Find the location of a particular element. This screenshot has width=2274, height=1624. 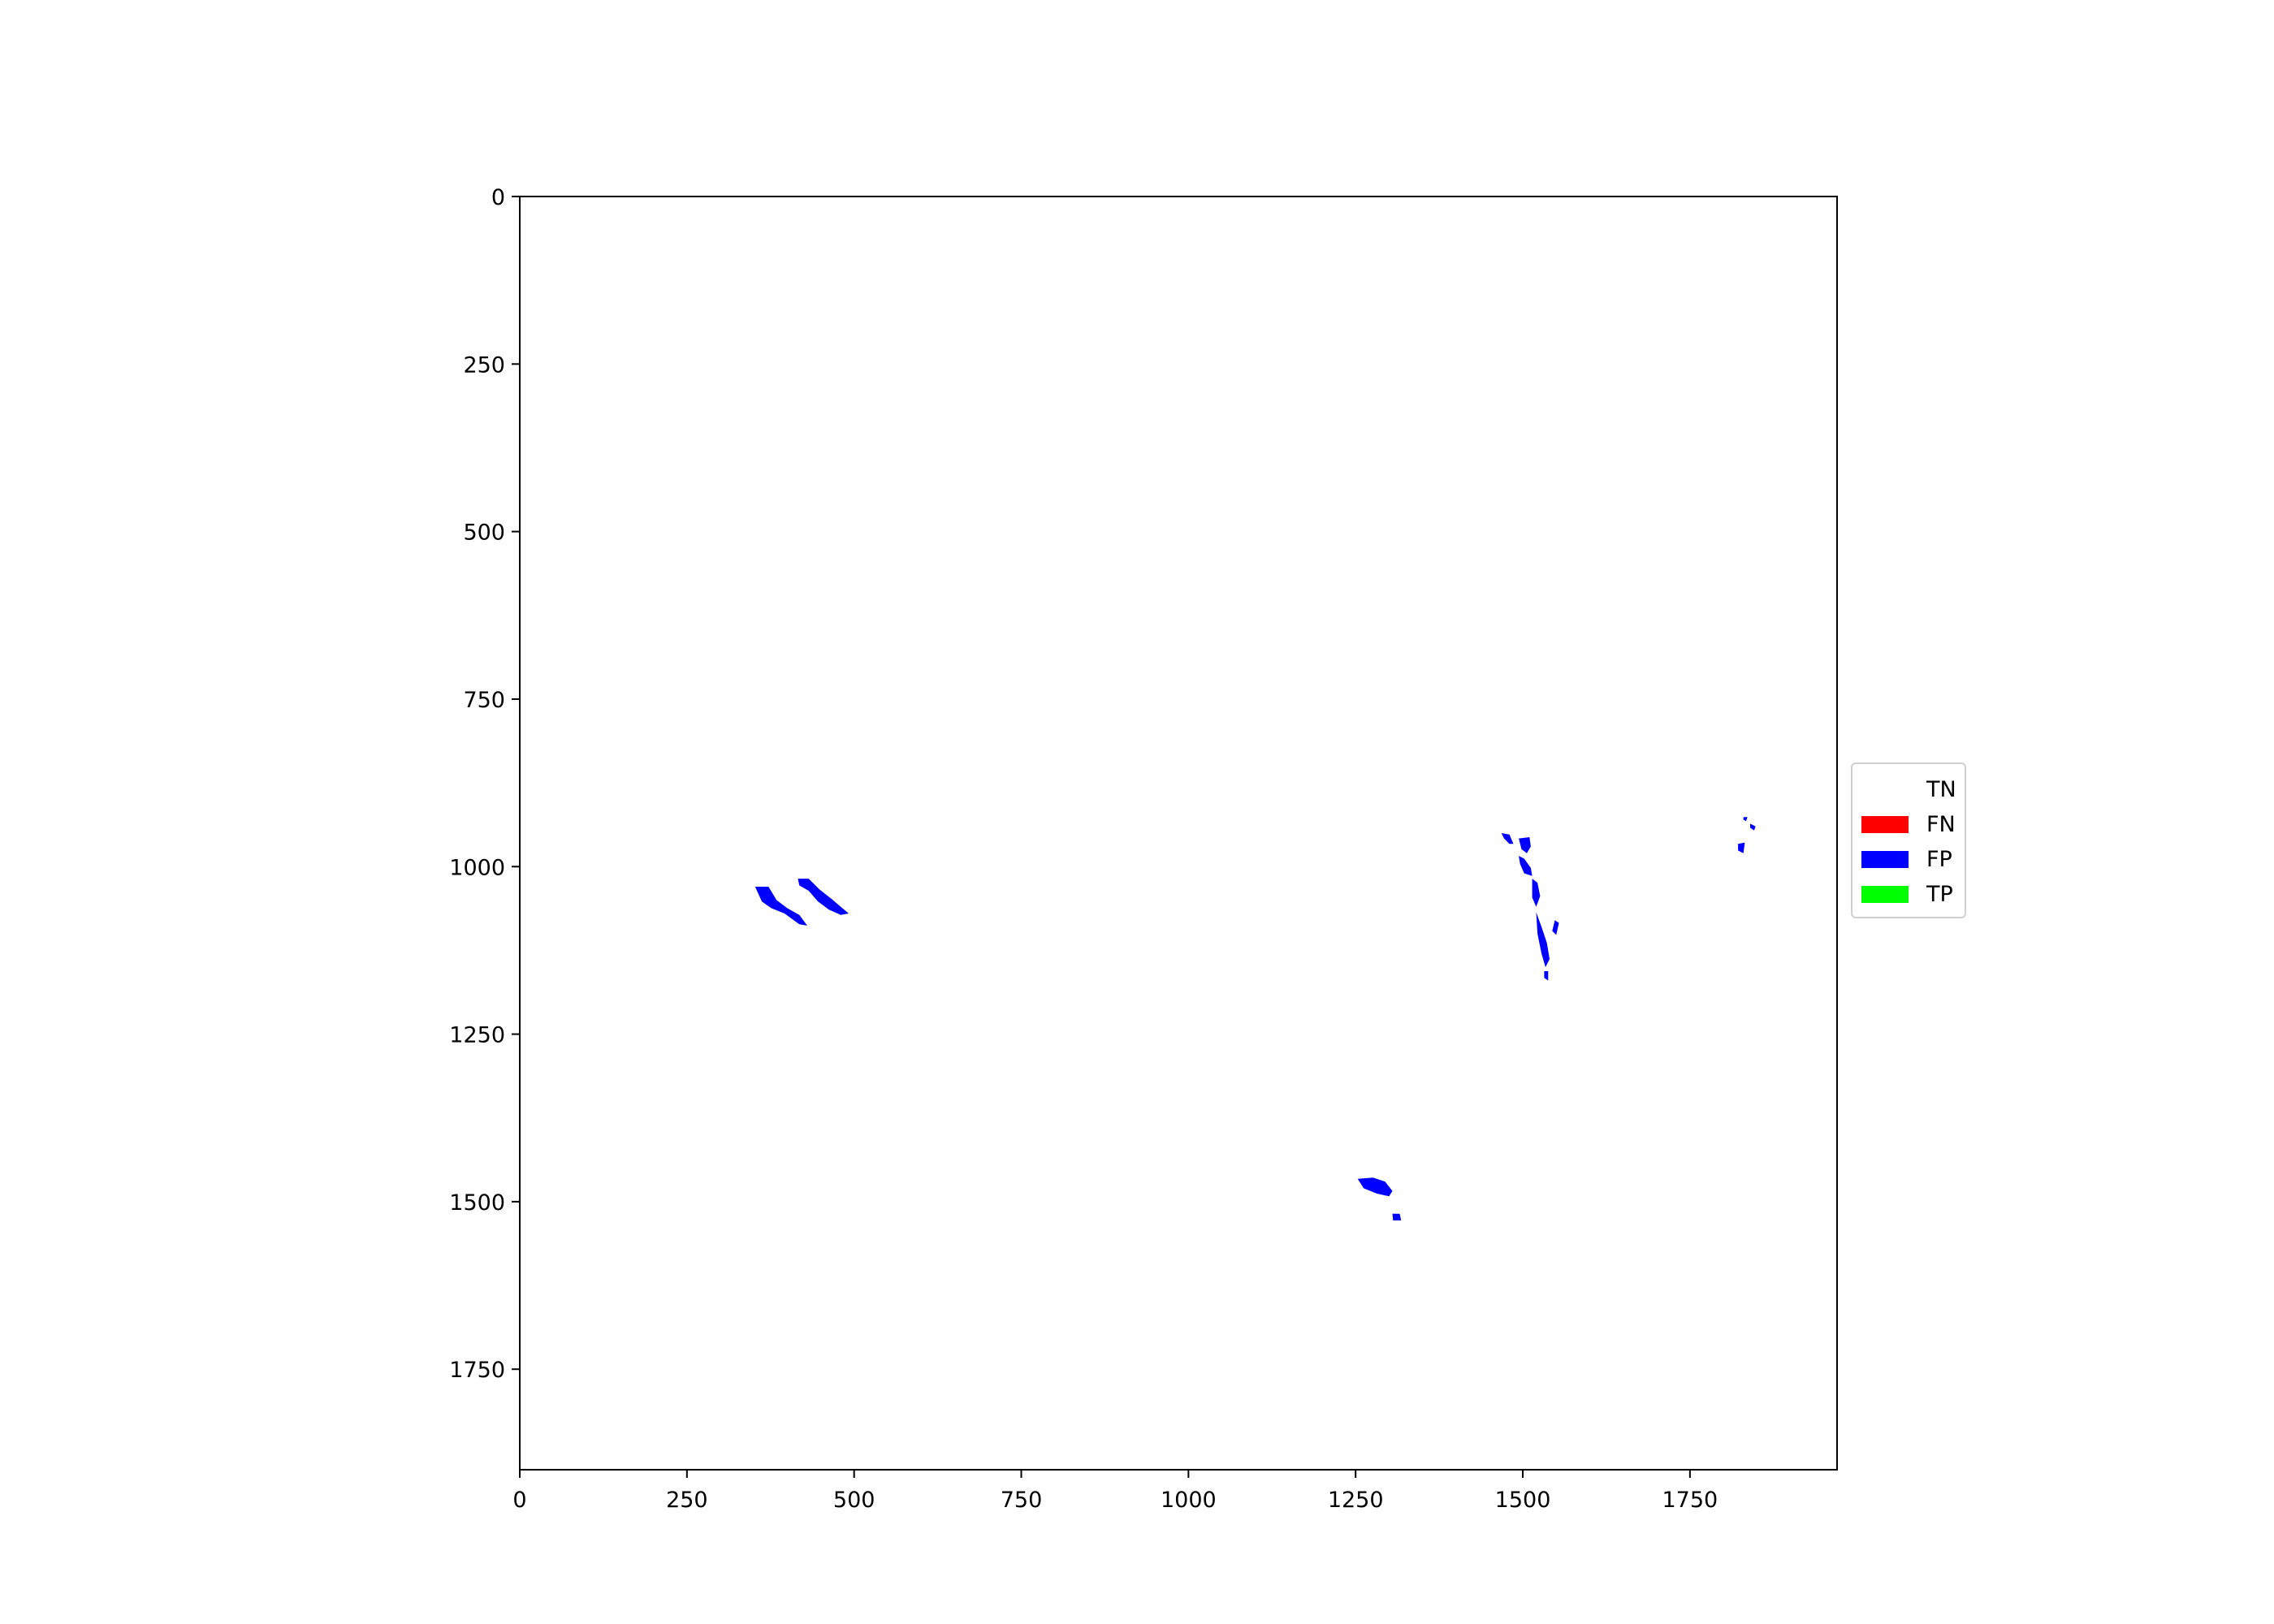

y-tick-label-500: 500 is located at coordinates (484, 533).